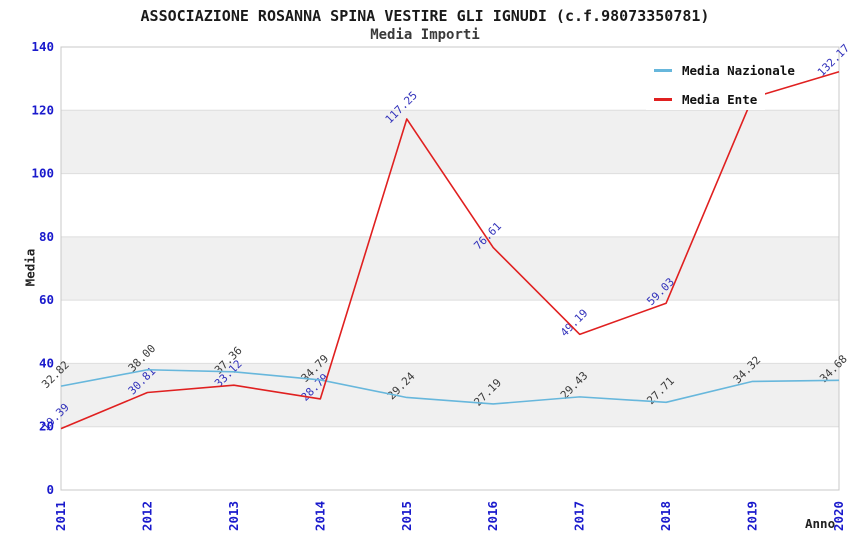  What do you see at coordinates (450, 386) in the screenshot?
I see `line-media-nazionale` at bounding box center [450, 386].